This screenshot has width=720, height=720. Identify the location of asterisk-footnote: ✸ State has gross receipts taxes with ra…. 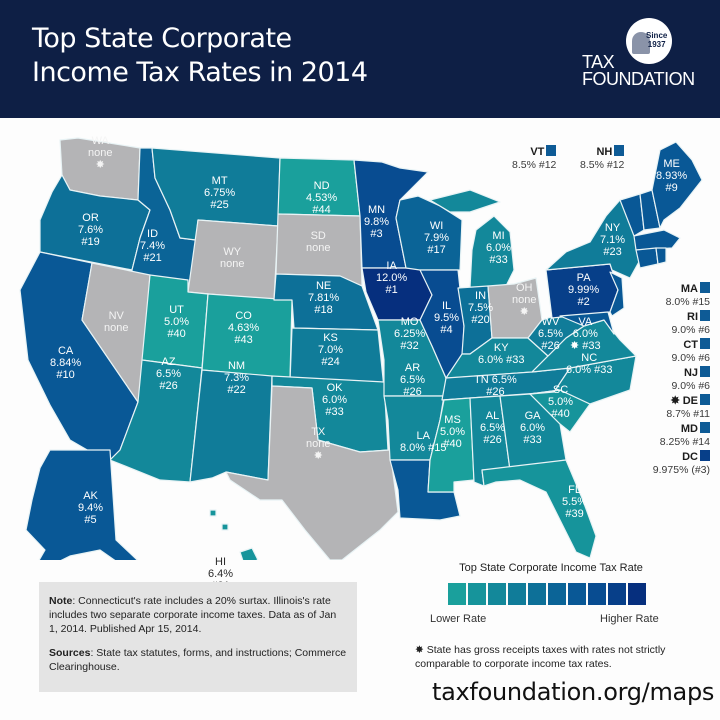
(540, 657).